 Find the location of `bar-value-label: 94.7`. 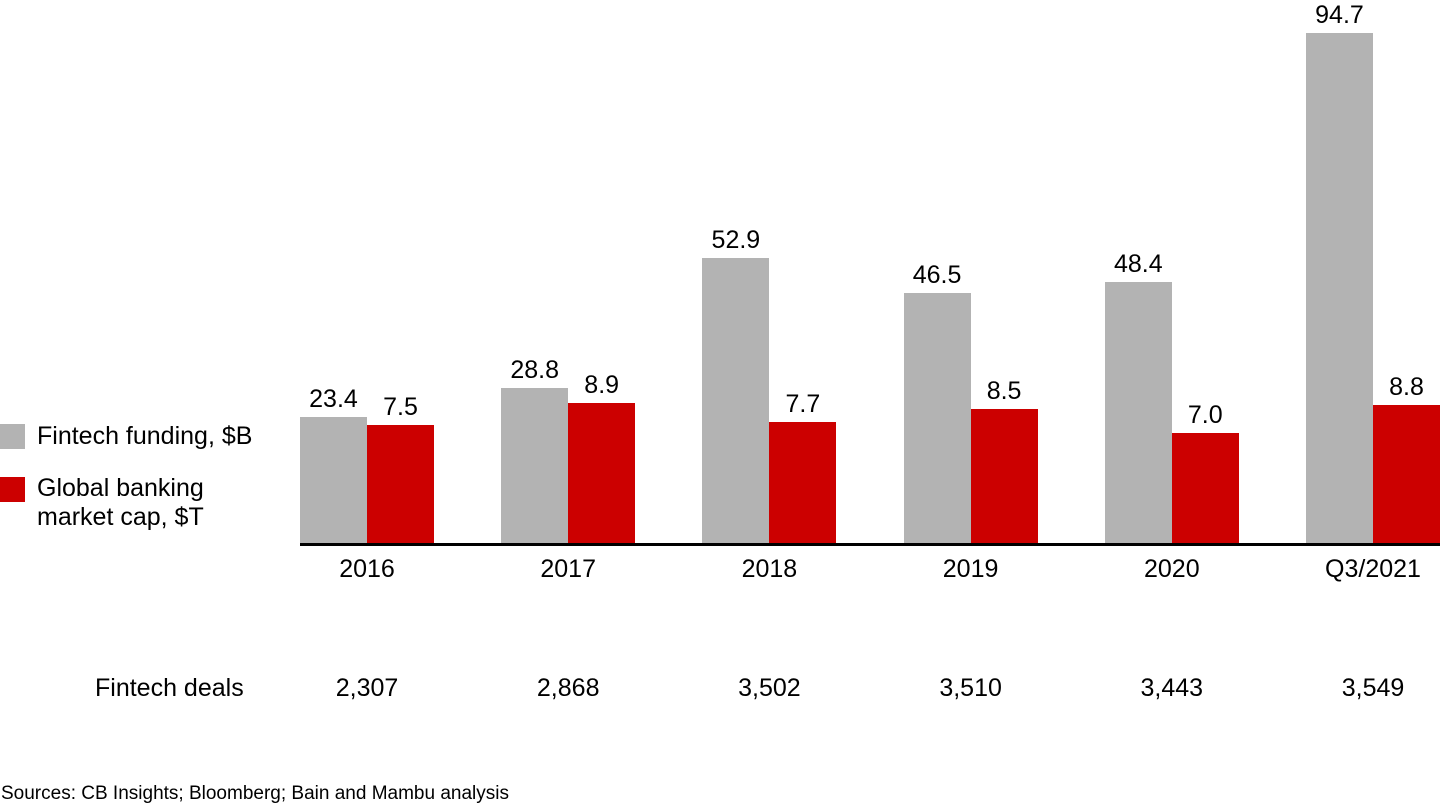

bar-value-label: 94.7 is located at coordinates (1339, 15).